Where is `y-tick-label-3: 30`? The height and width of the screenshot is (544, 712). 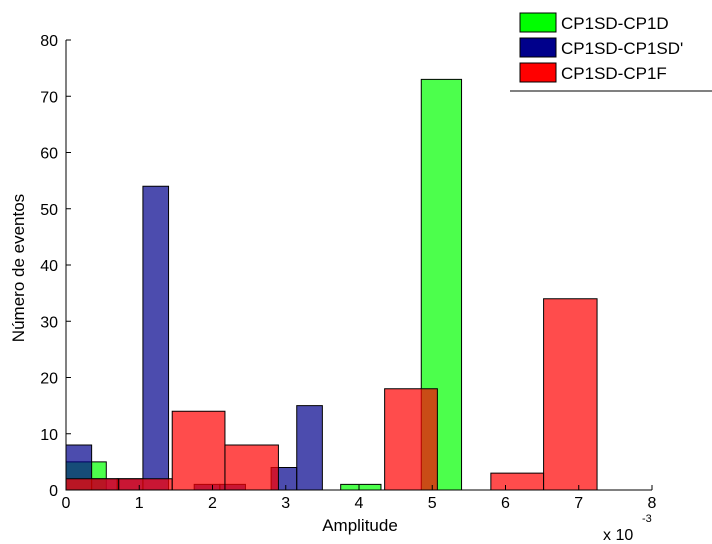
y-tick-label-3: 30 is located at coordinates (49, 322).